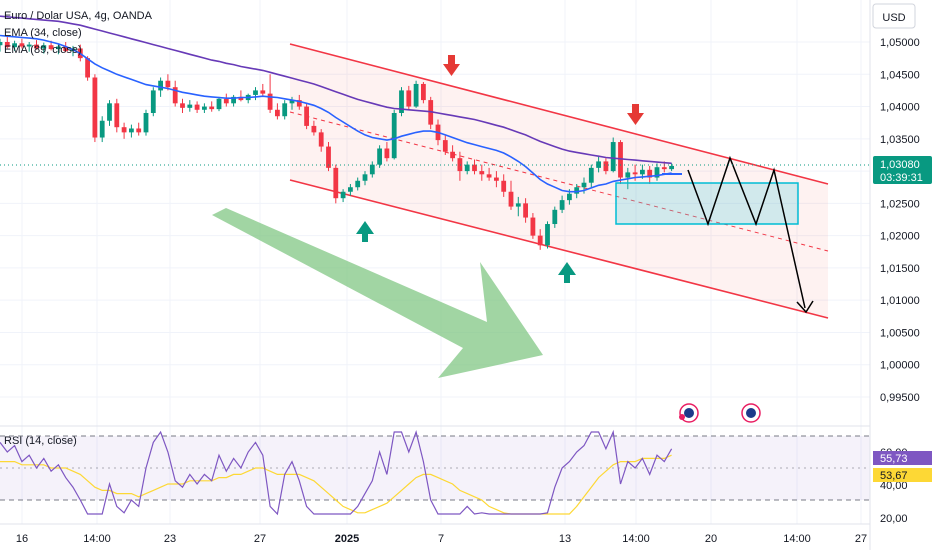 This screenshot has height=550, width=932. I want to click on price-tick: 1,04000, so click(900, 108).